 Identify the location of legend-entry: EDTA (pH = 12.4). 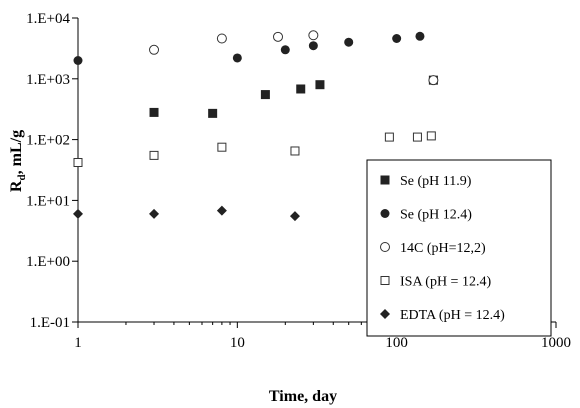
(442, 315).